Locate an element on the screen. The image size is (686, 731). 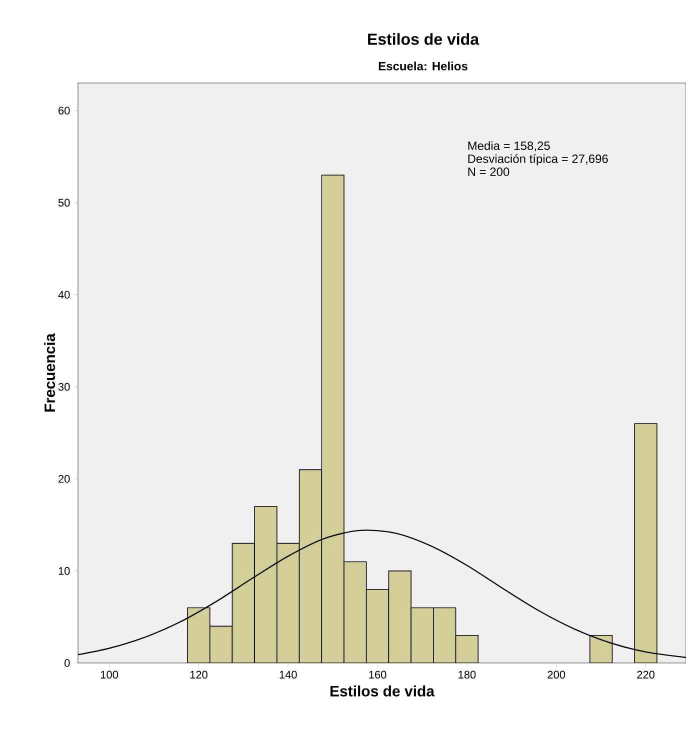
y-tick-label: 10 is located at coordinates (64, 571).